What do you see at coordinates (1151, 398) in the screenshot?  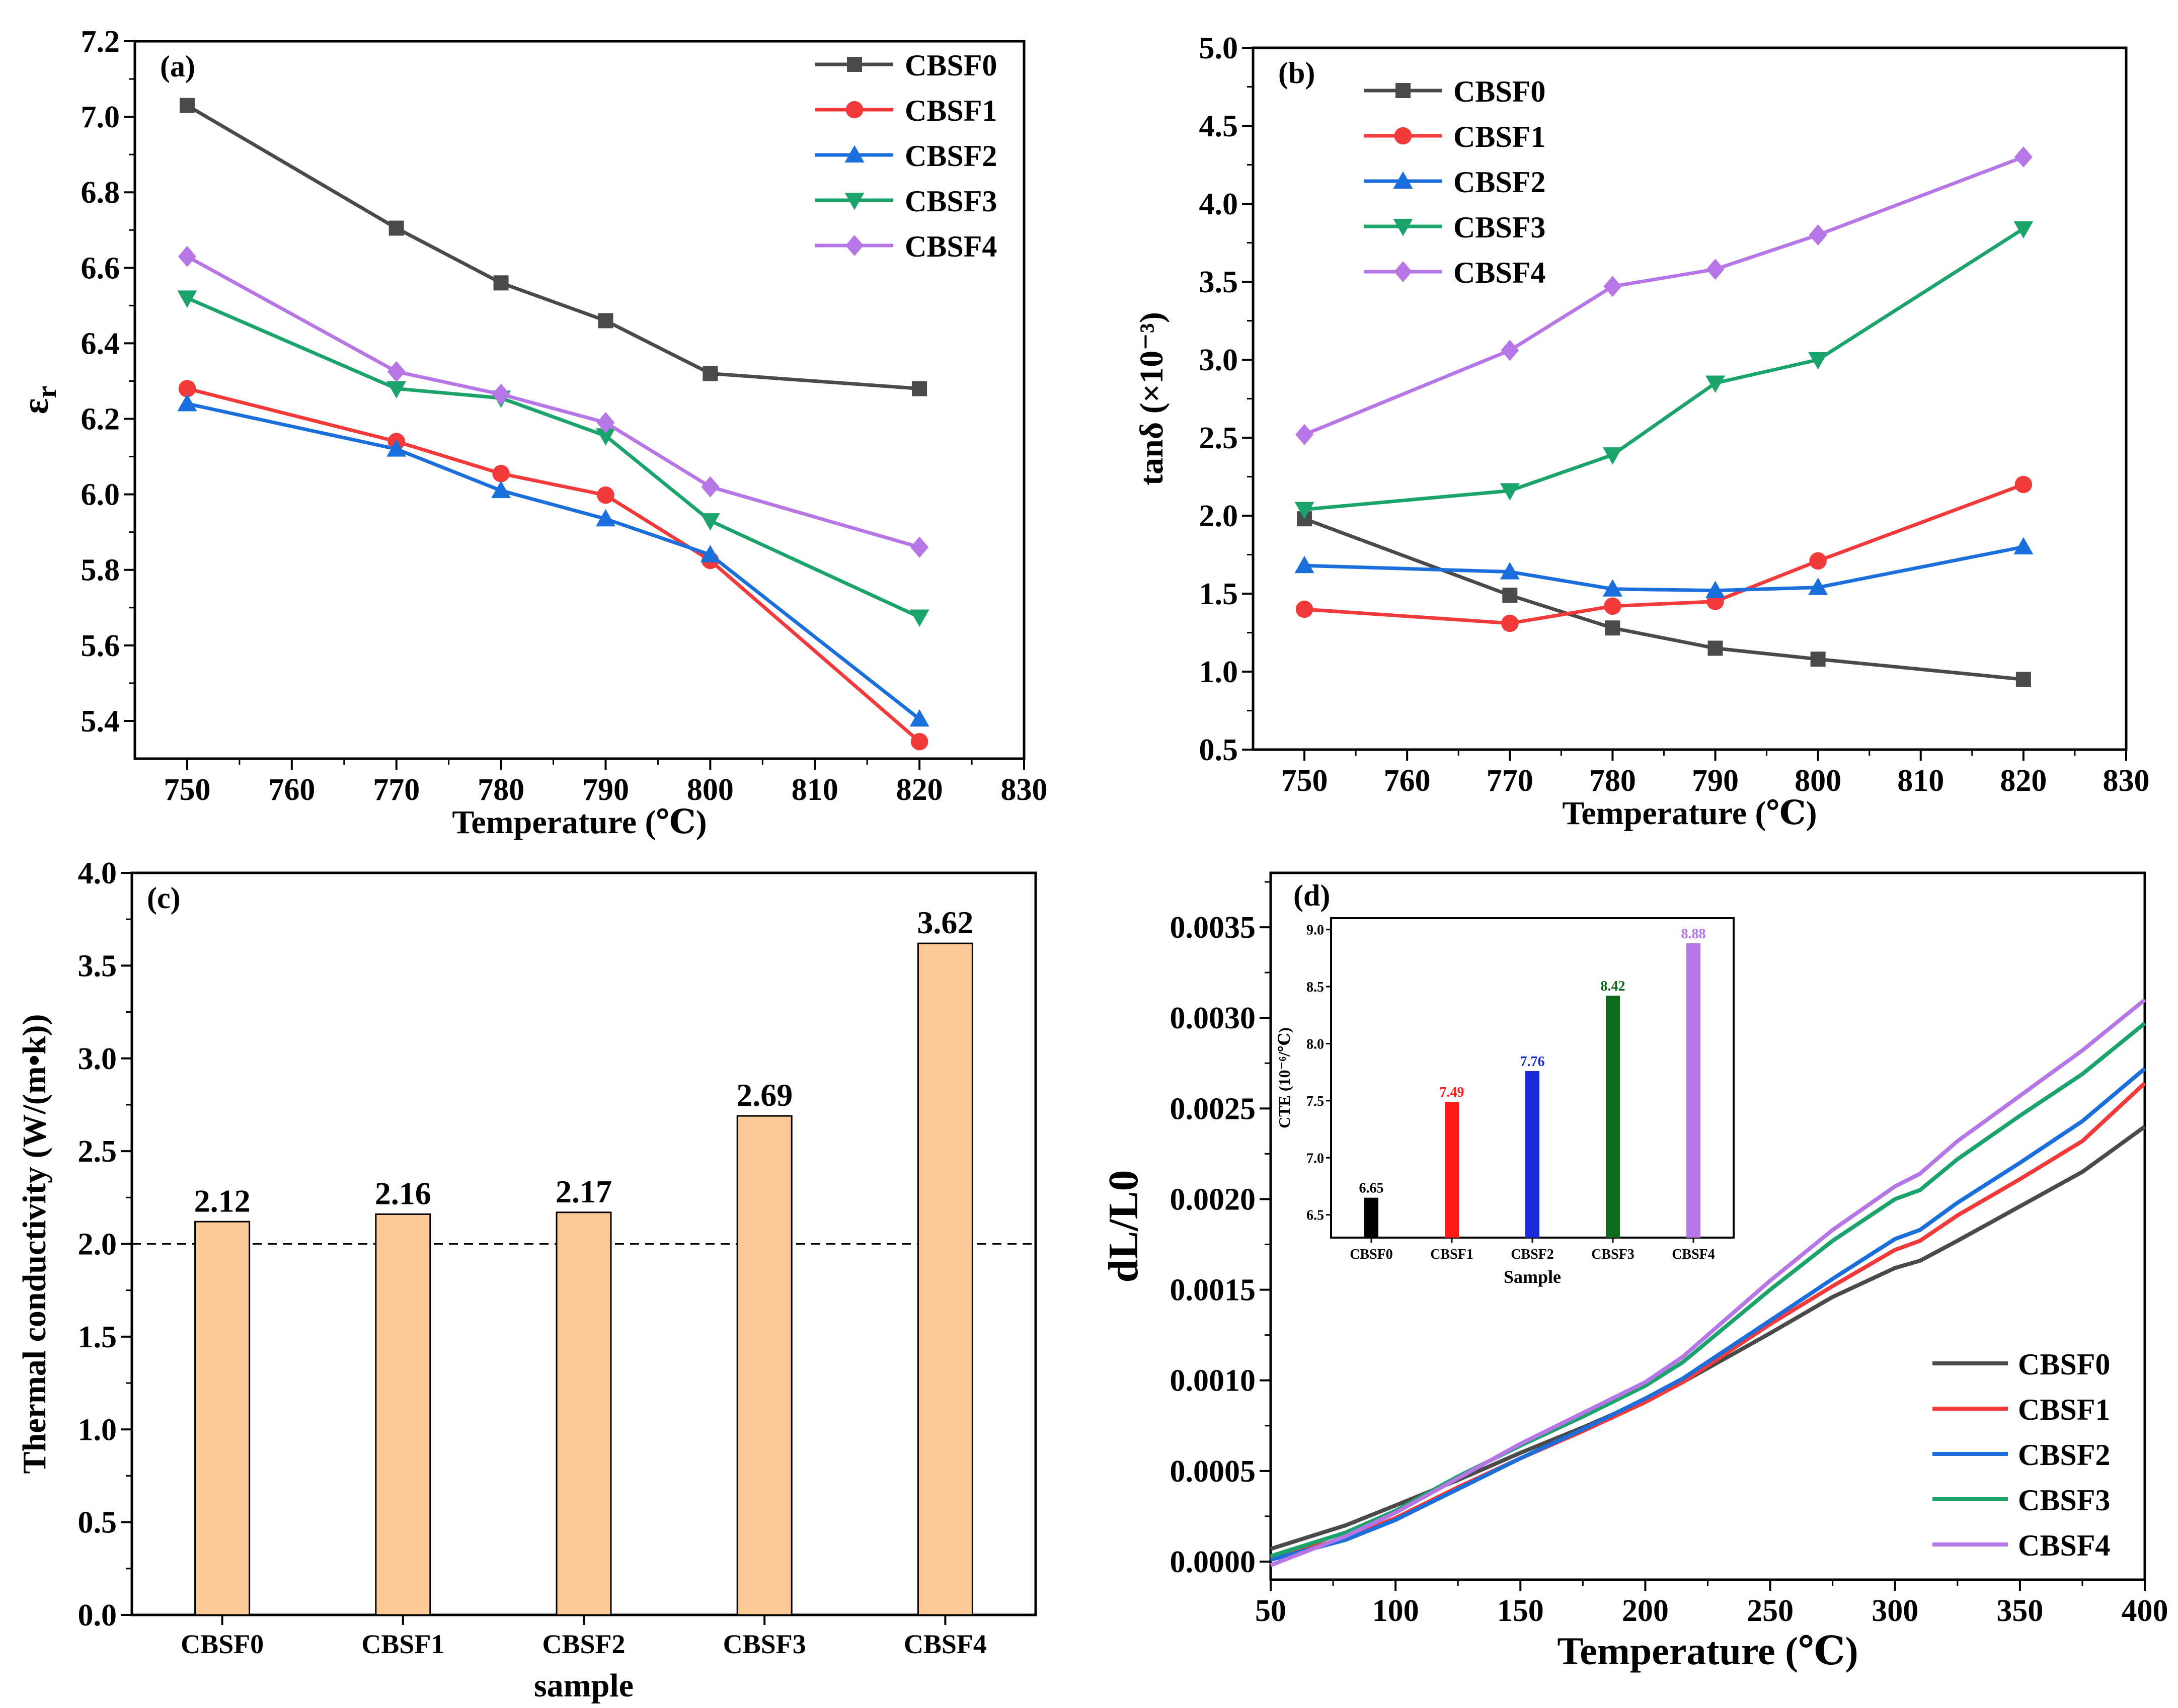 I see `y-axis-label: tanδ (×10⁻³)` at bounding box center [1151, 398].